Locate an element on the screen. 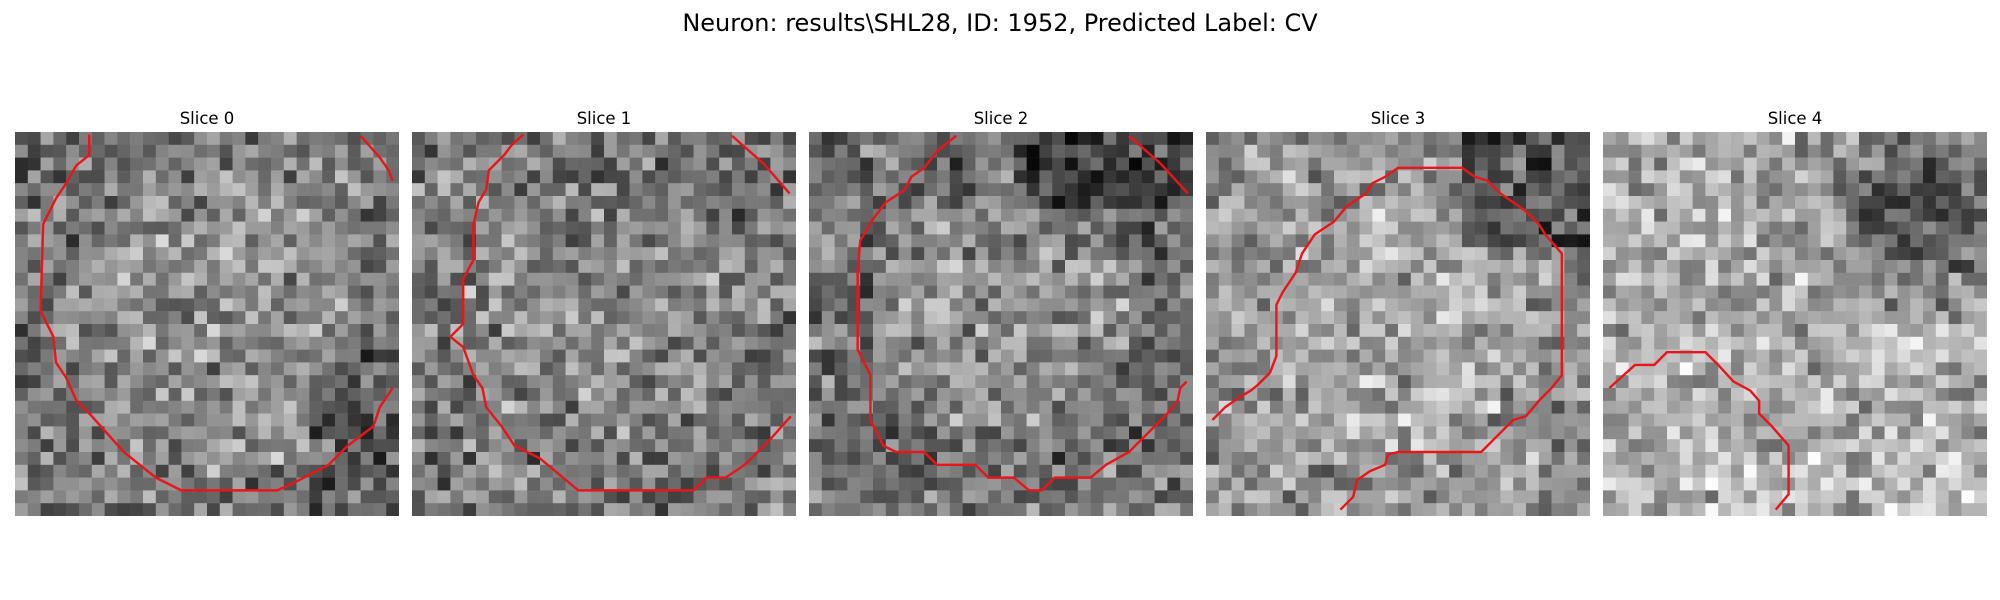 The width and height of the screenshot is (2000, 600). slice-1-title: Slice 1 is located at coordinates (604, 118).